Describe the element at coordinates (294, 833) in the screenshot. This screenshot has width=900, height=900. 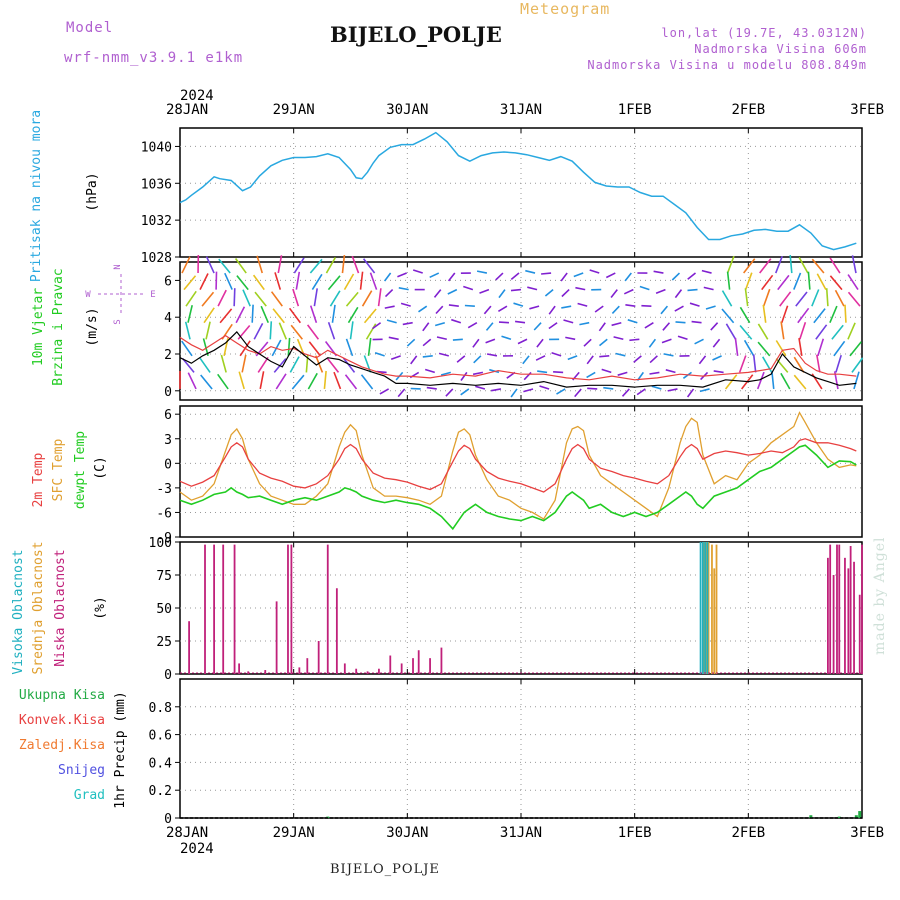
I see `x-tick-label-bottom: 29JAN` at that location.